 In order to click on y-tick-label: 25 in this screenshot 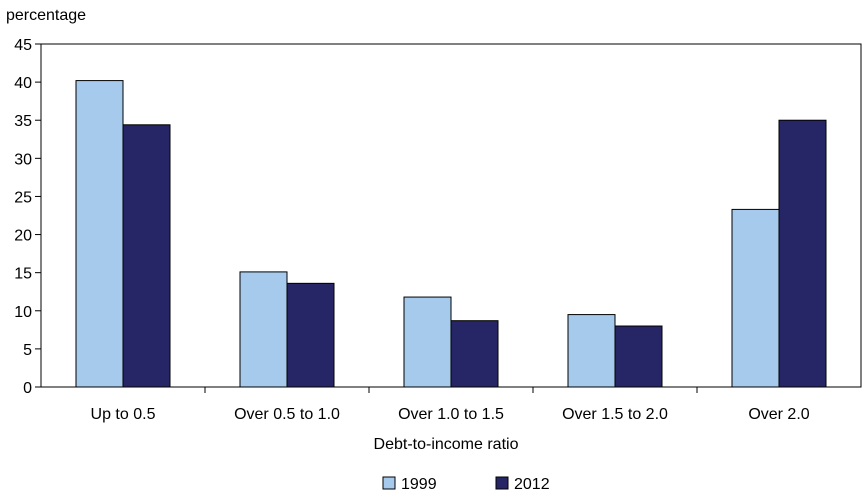, I will do `click(23, 197)`.